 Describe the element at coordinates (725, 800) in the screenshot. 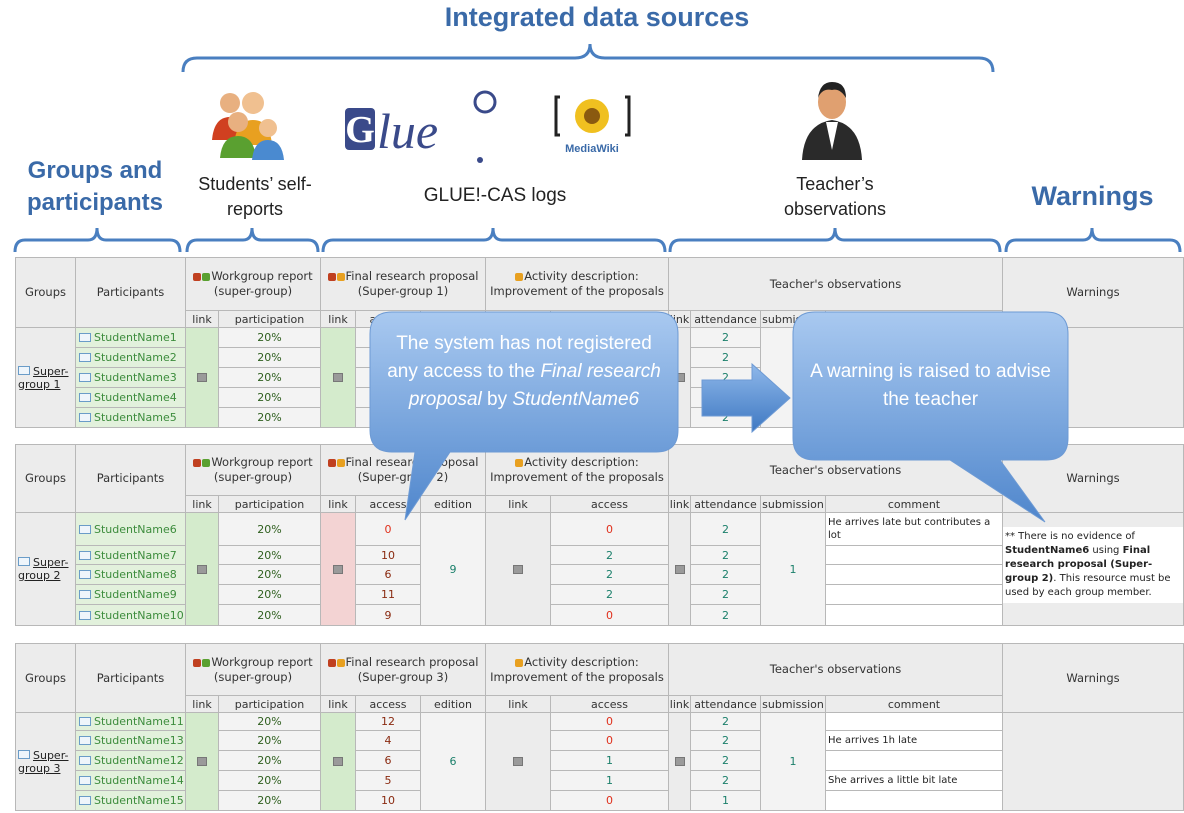

I see `attendance-cell: 1` at that location.